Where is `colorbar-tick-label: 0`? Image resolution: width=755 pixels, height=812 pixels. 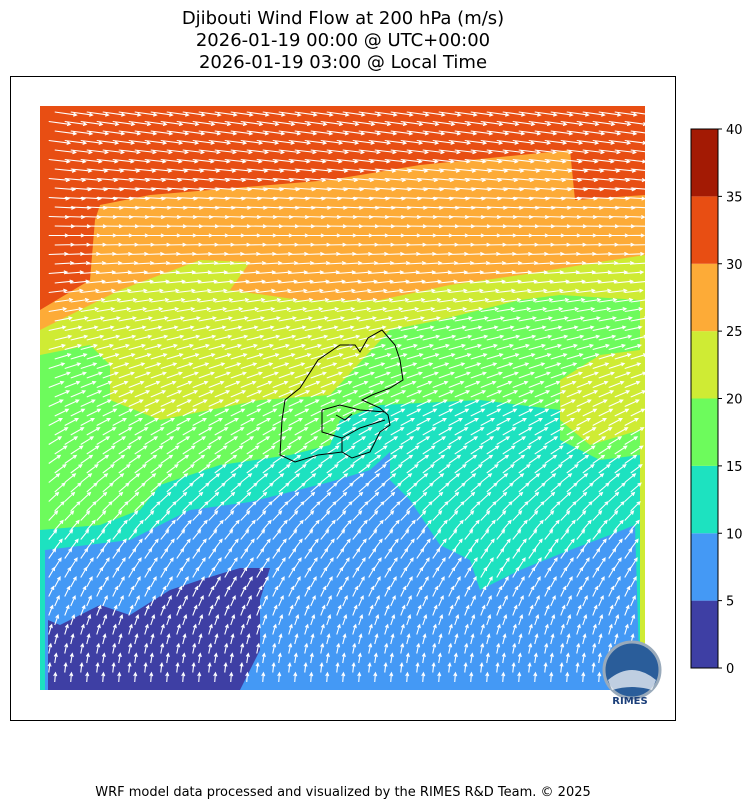 colorbar-tick-label: 0 is located at coordinates (730, 669).